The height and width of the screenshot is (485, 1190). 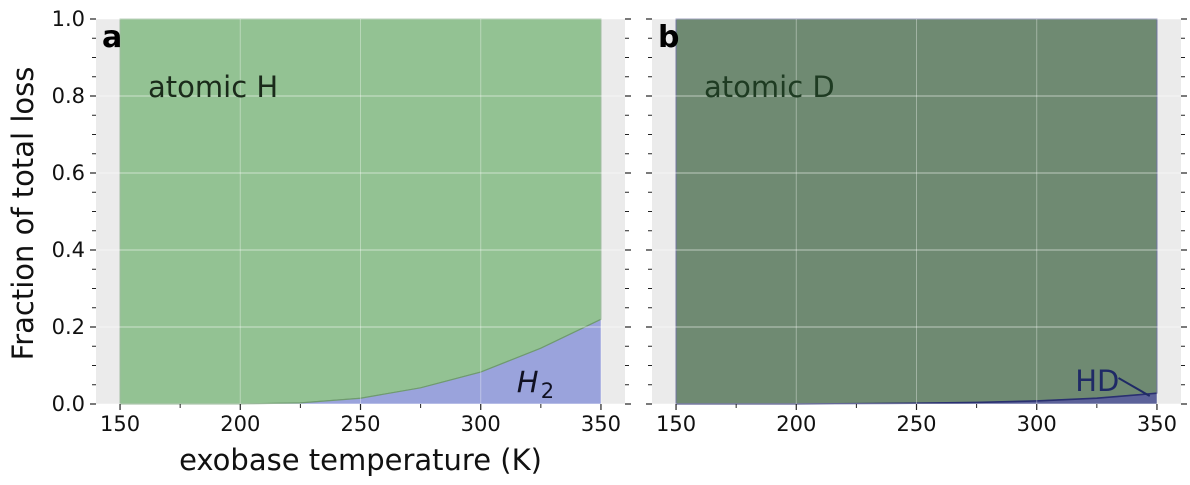 What do you see at coordinates (68, 327) in the screenshot?
I see `y-tick-label: 0.2` at bounding box center [68, 327].